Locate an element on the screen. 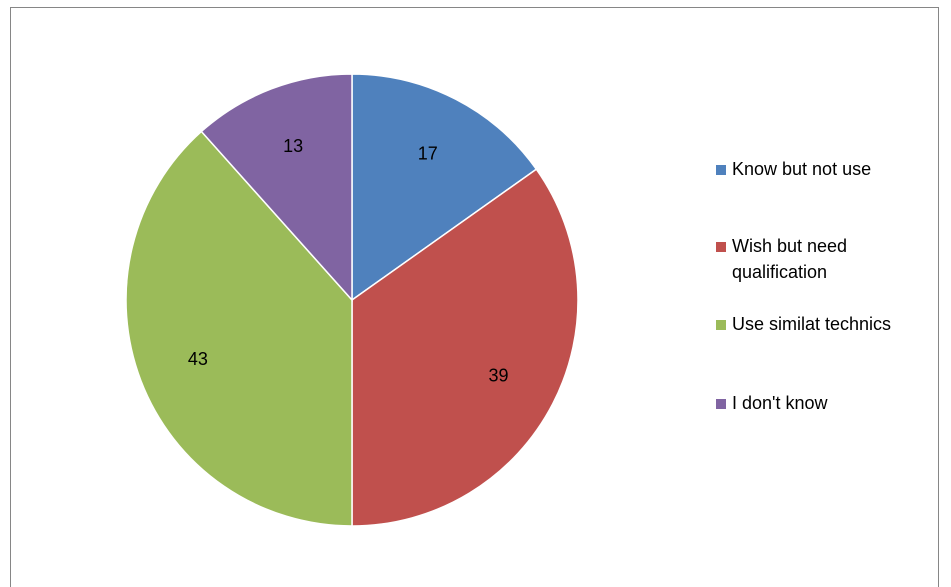  data-labels: 17 39 43 13 is located at coordinates (348, 261).